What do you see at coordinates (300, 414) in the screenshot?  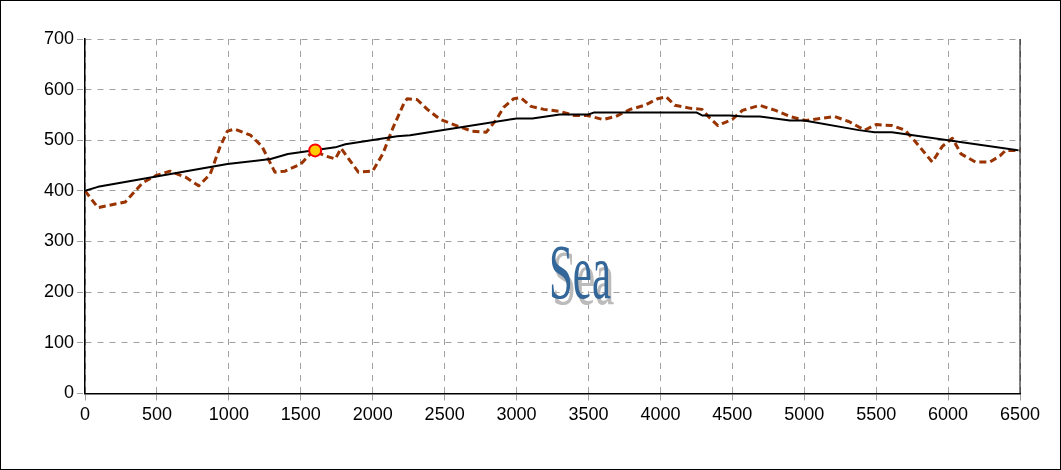 I see `x-tick-label: 1500` at bounding box center [300, 414].